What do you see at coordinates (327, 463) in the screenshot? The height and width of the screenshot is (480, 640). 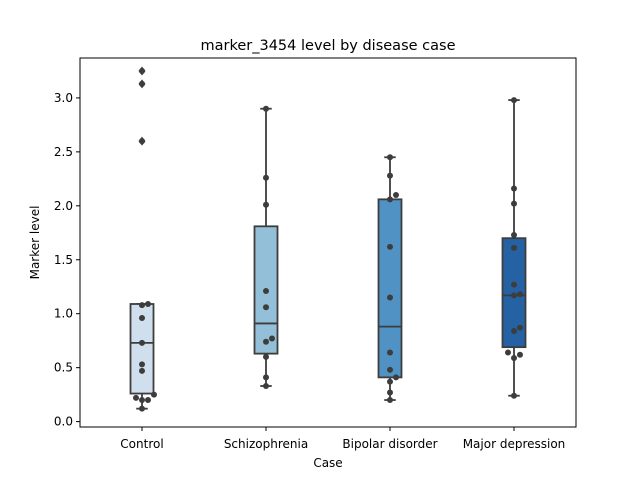 I see `x-axis-label: Case` at bounding box center [327, 463].